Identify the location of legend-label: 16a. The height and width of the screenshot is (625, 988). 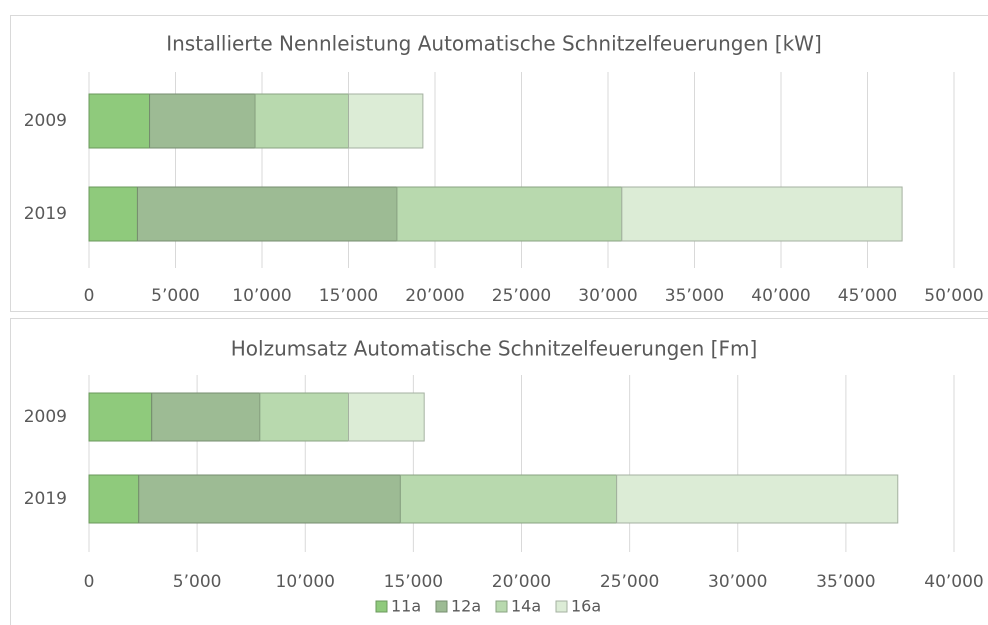
(586, 606).